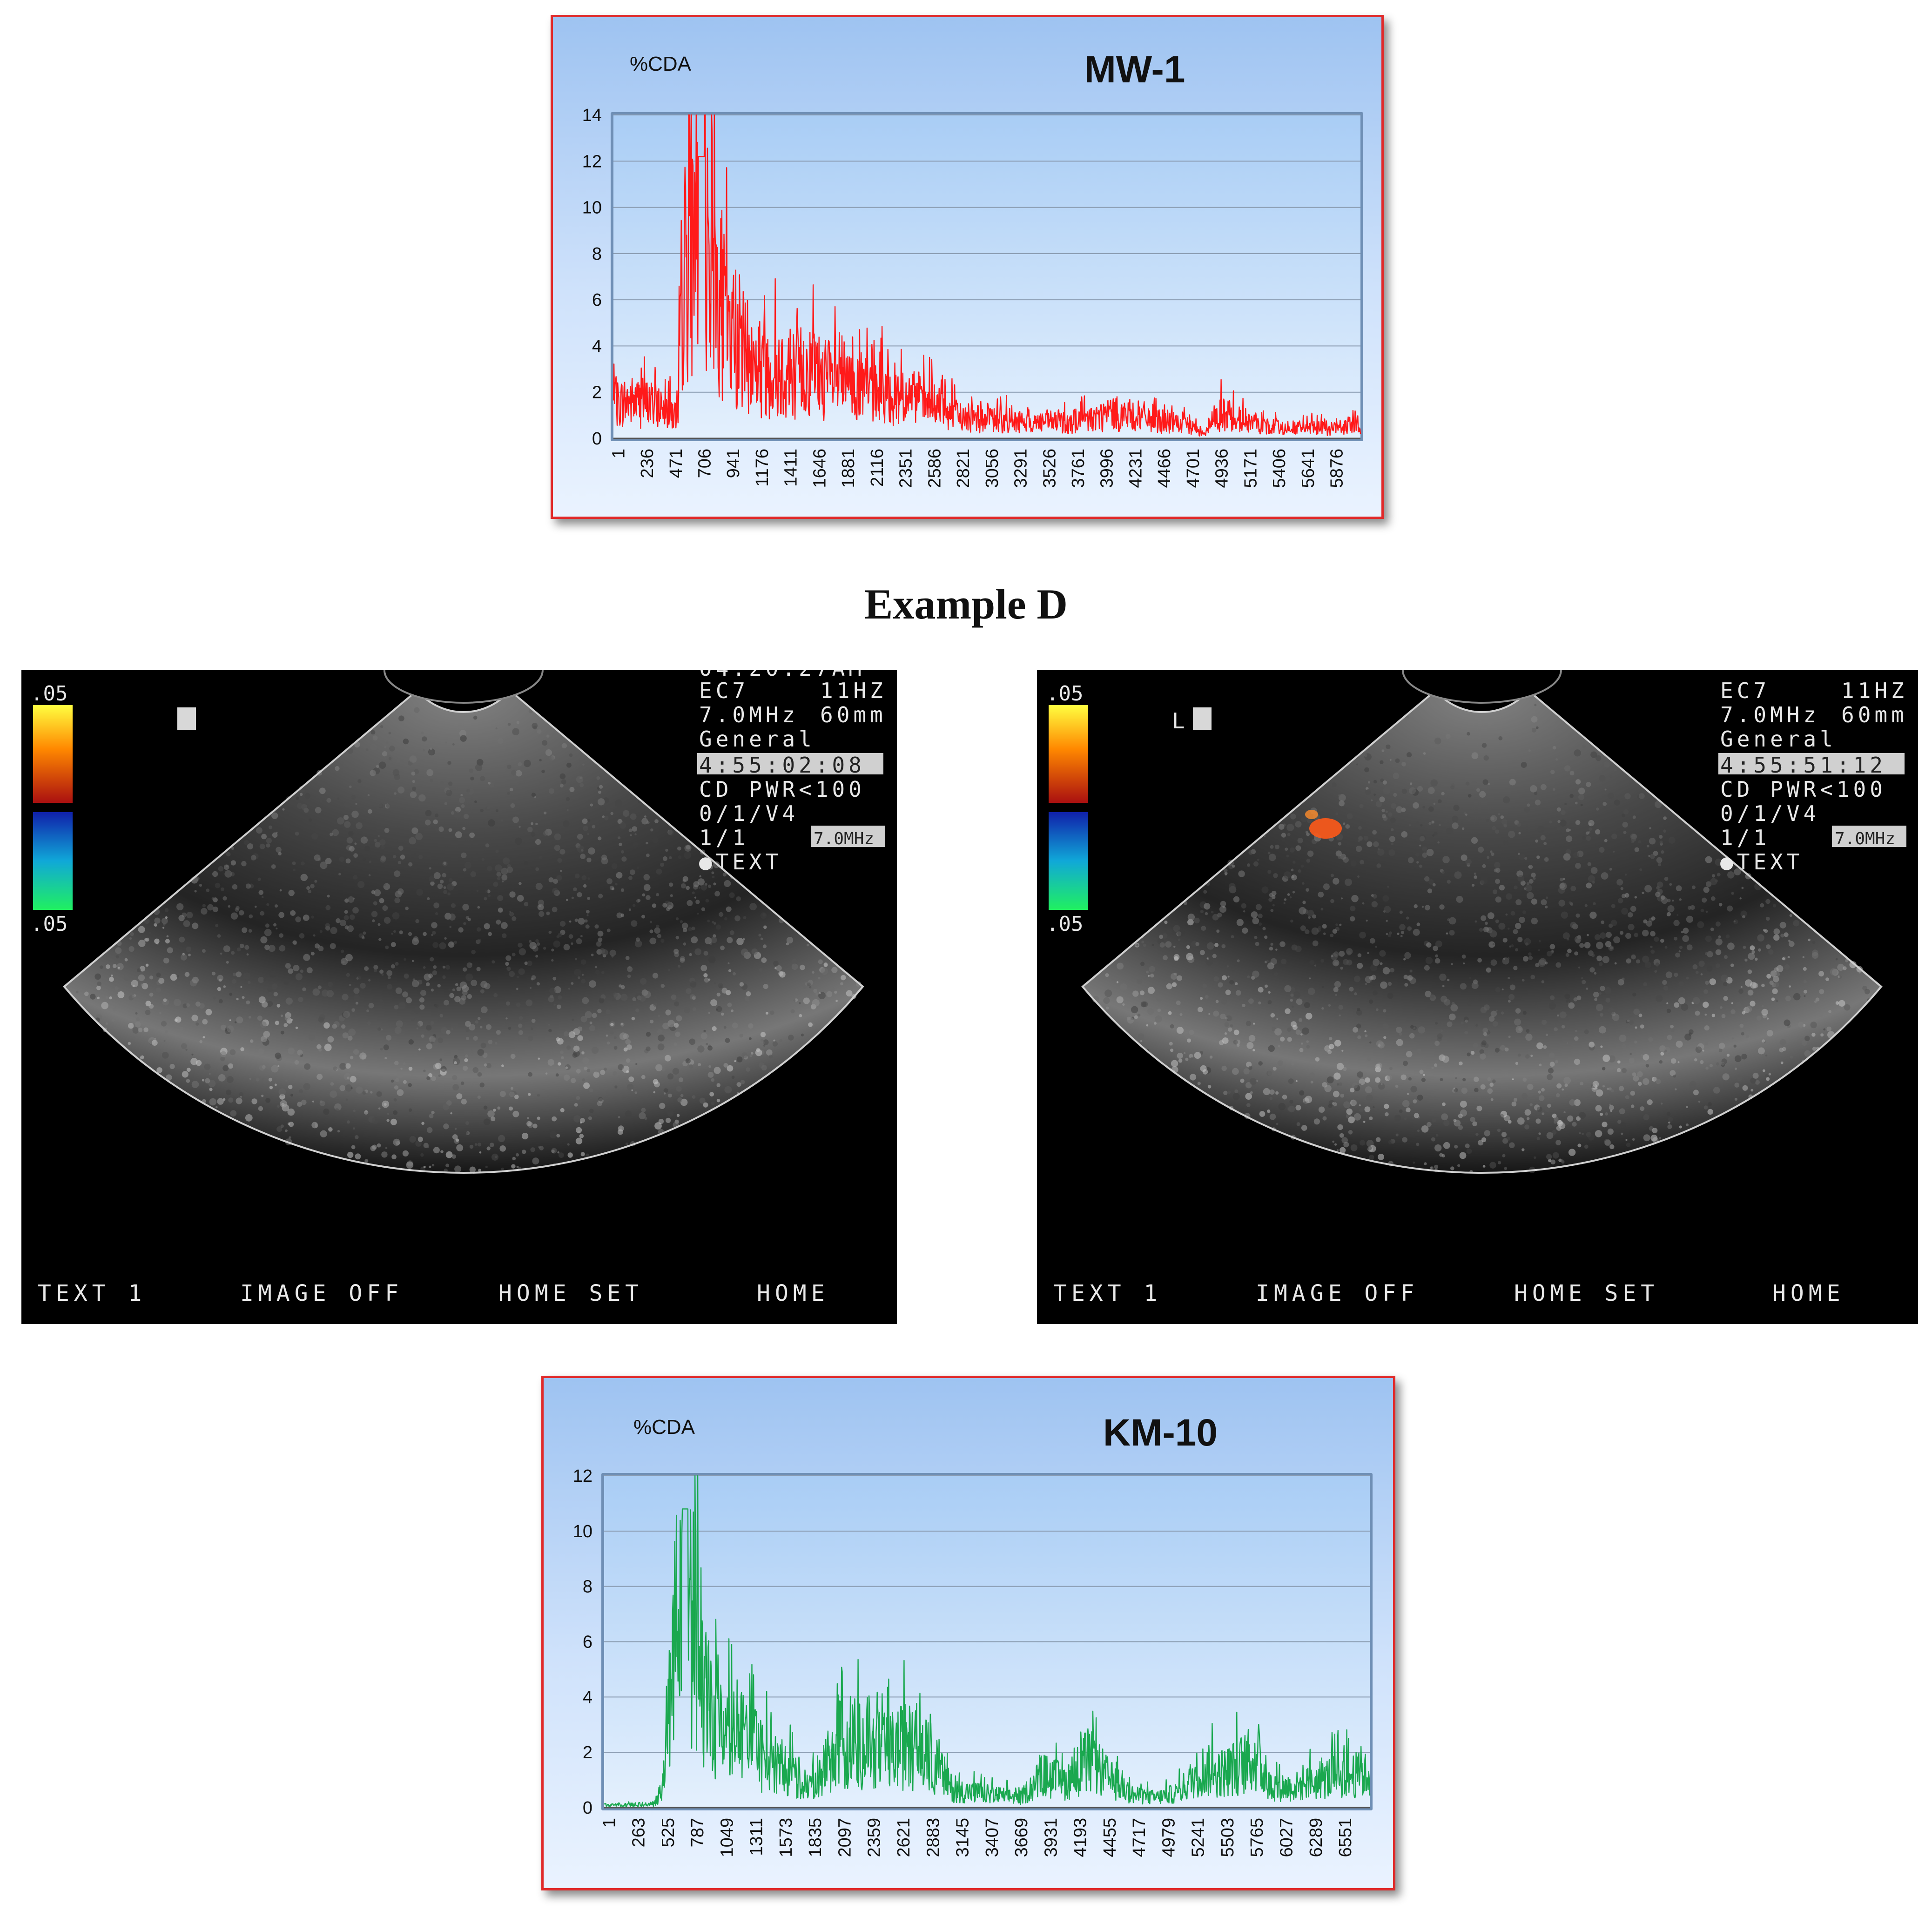  I want to click on readout-clock: 04:20:27AM, so click(782, 676).